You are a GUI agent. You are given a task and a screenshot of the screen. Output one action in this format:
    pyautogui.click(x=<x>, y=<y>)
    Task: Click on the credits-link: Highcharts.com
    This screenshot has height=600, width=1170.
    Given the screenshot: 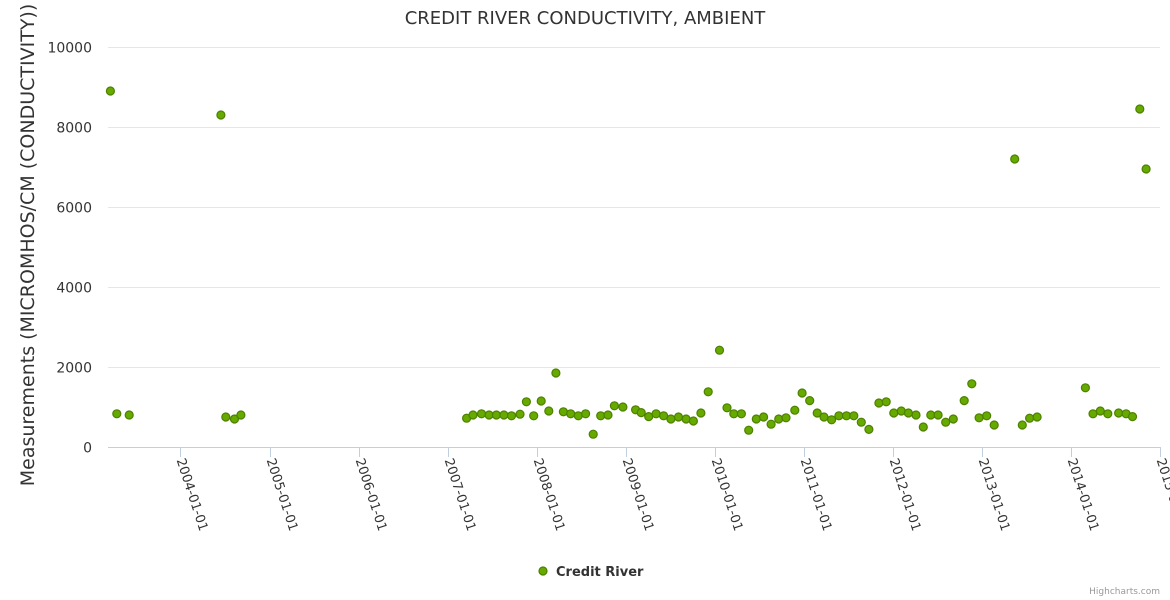 What is the action you would take?
    pyautogui.click(x=1124, y=592)
    